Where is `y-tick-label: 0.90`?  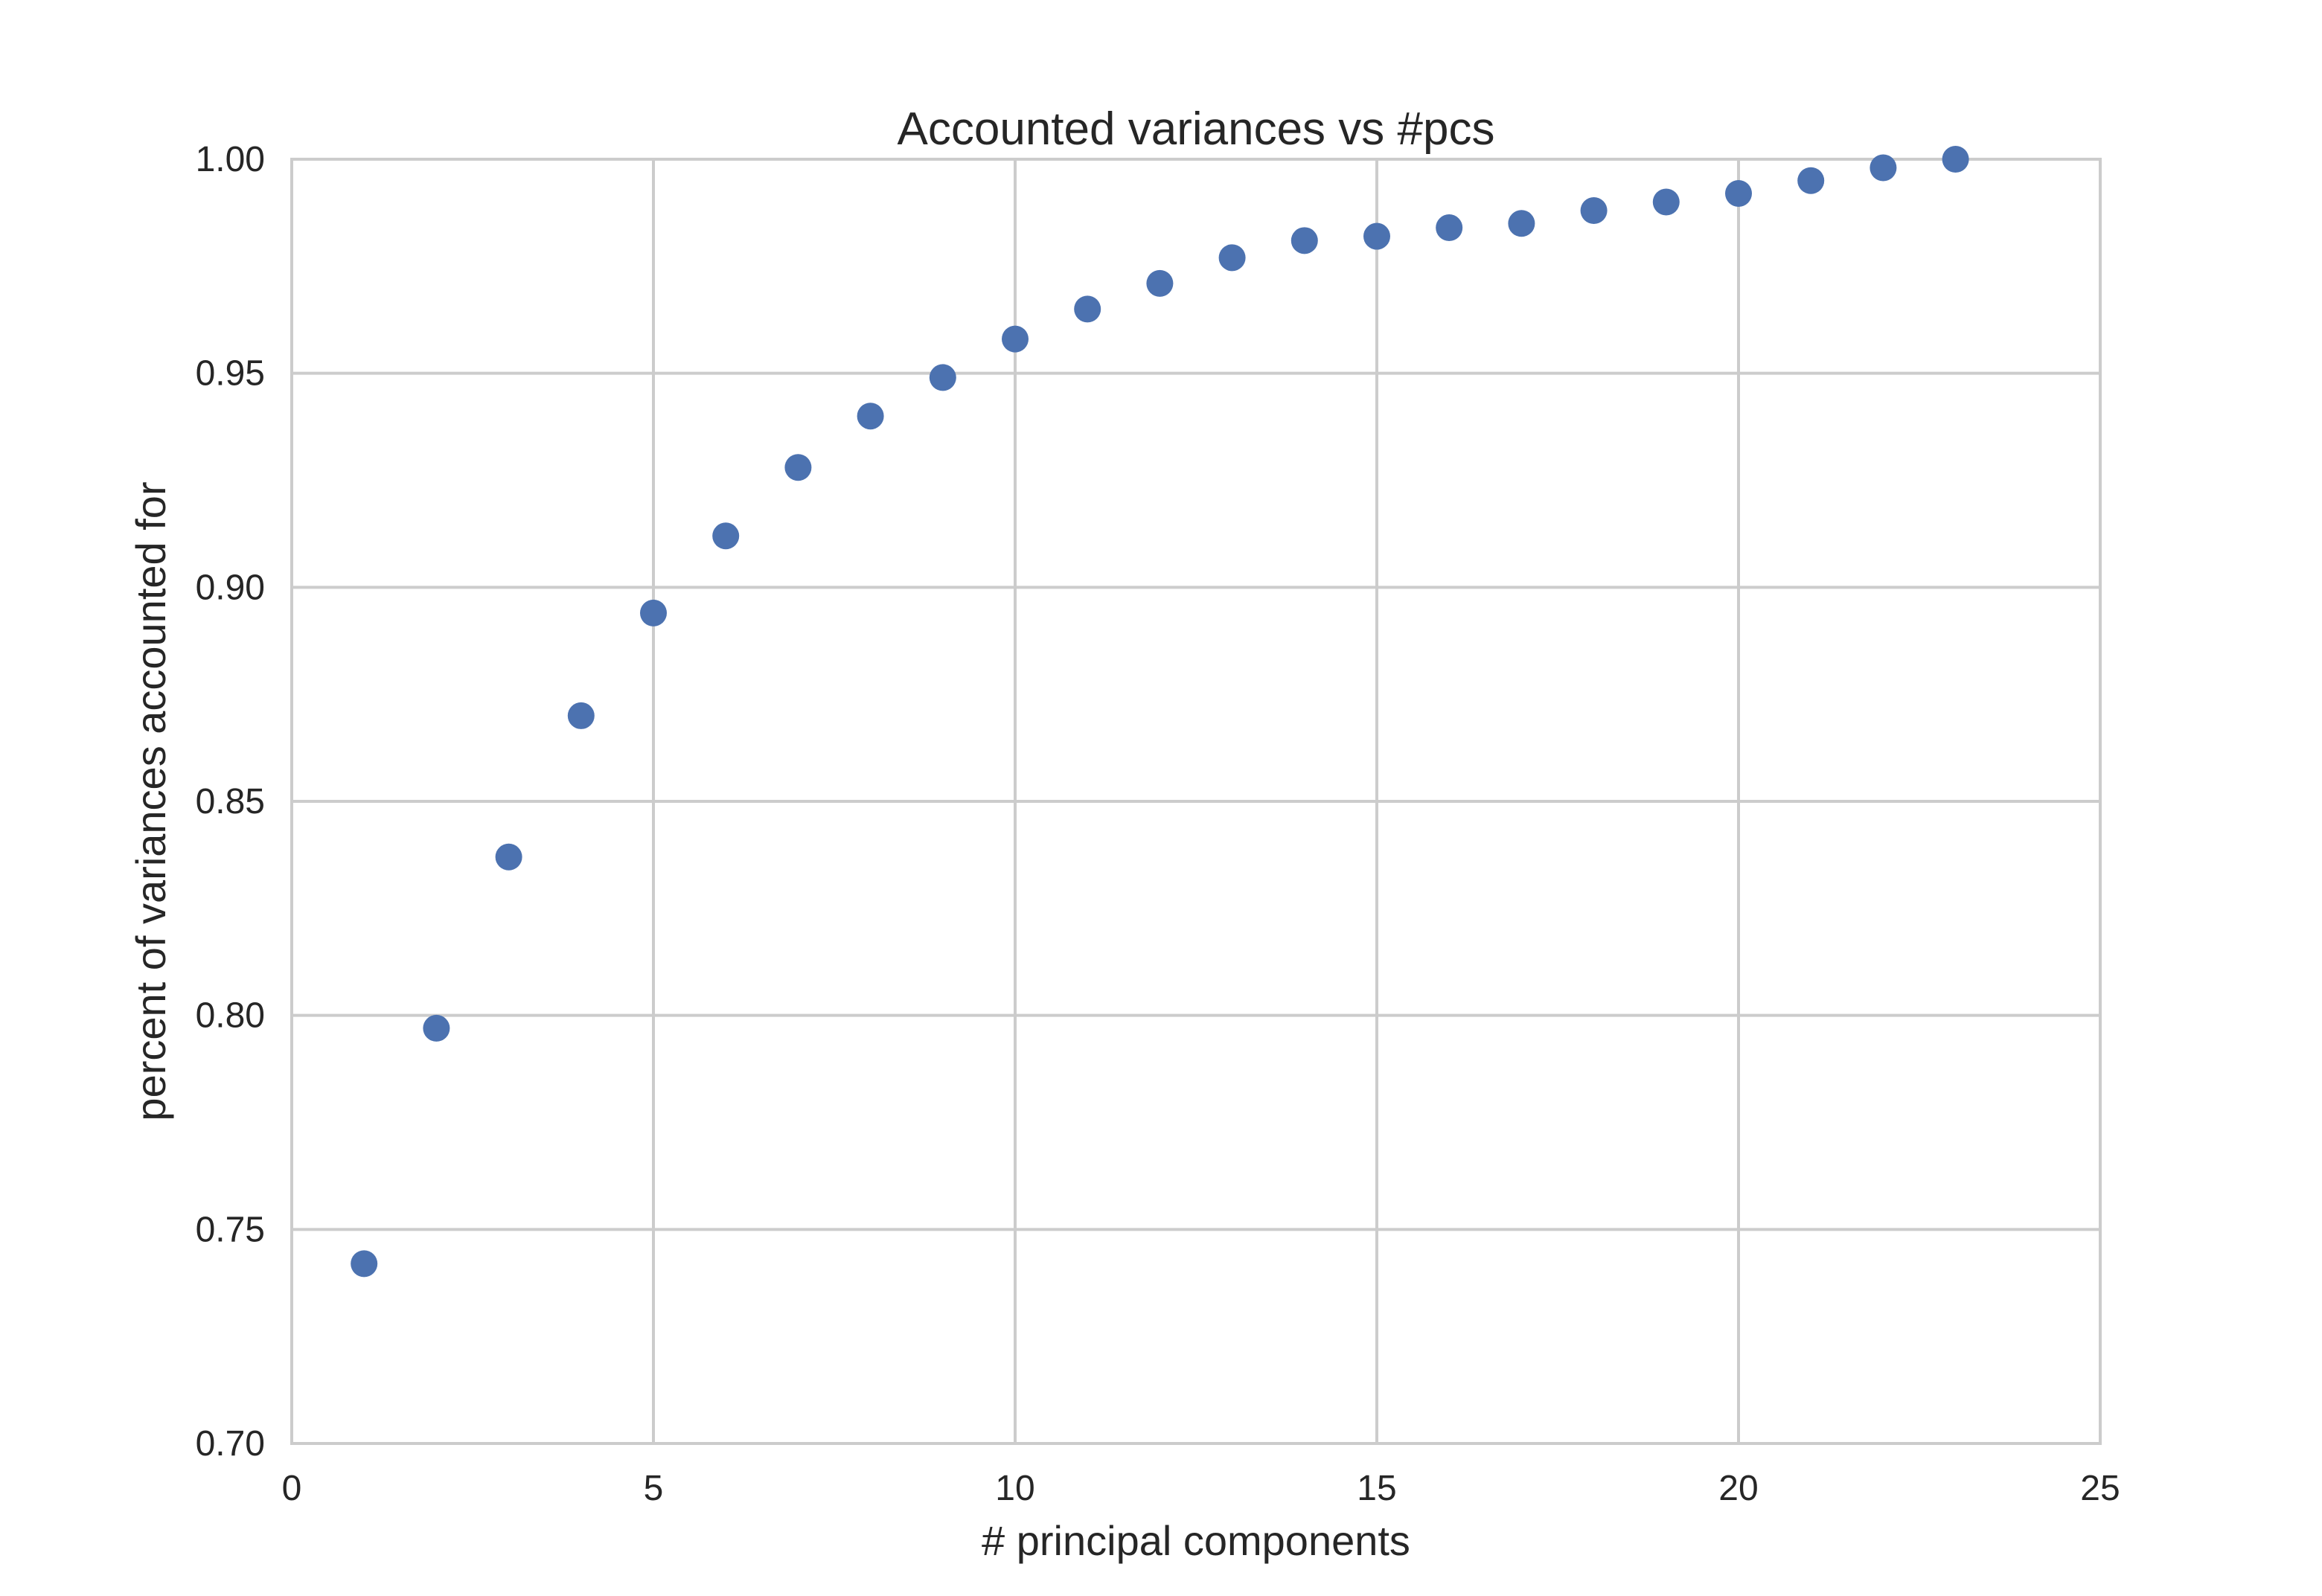
y-tick-label: 0.90 is located at coordinates (230, 587).